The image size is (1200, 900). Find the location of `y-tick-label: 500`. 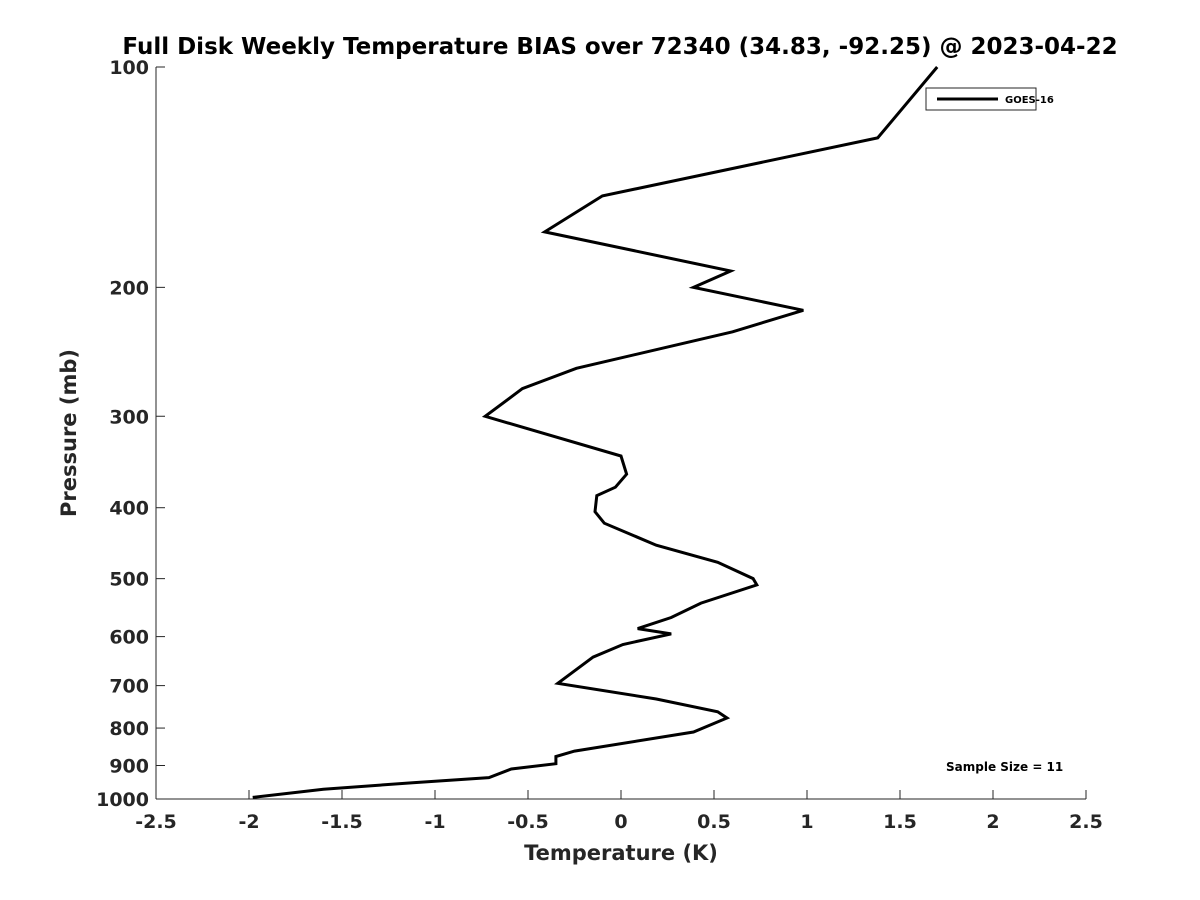

y-tick-label: 500 is located at coordinates (129, 580).